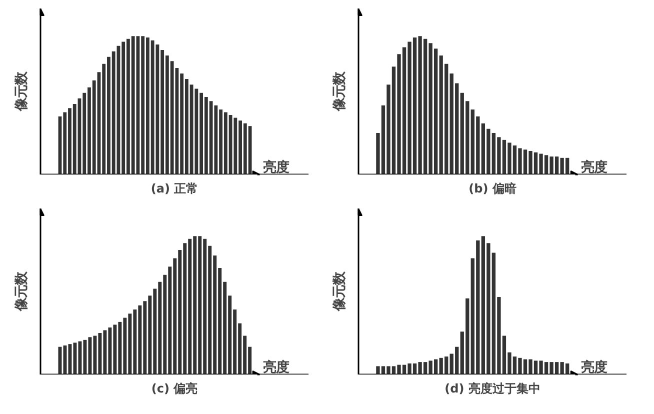 The height and width of the screenshot is (414, 654). What do you see at coordinates (174, 189) in the screenshot?
I see `text: (a) 正常` at bounding box center [174, 189].